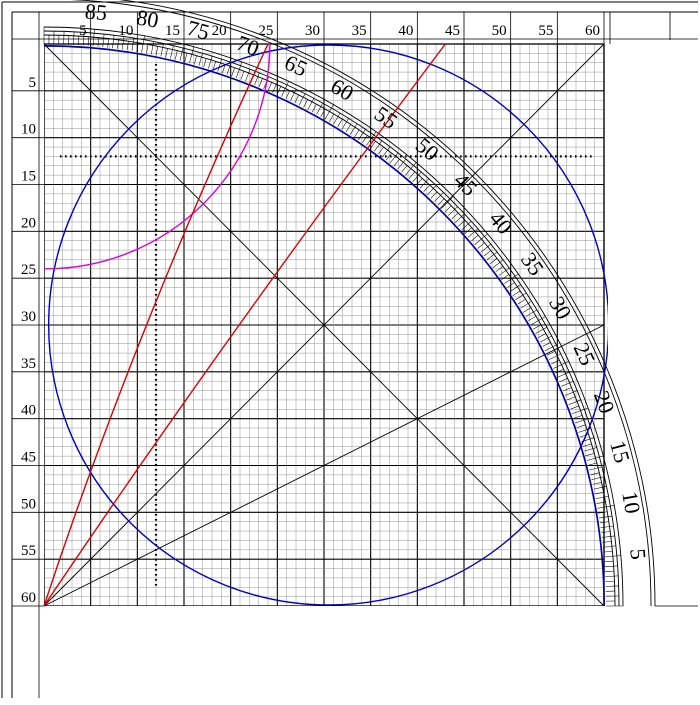 The height and width of the screenshot is (705, 700). Describe the element at coordinates (28, 504) in the screenshot. I see `left-scale-label: 50` at that location.